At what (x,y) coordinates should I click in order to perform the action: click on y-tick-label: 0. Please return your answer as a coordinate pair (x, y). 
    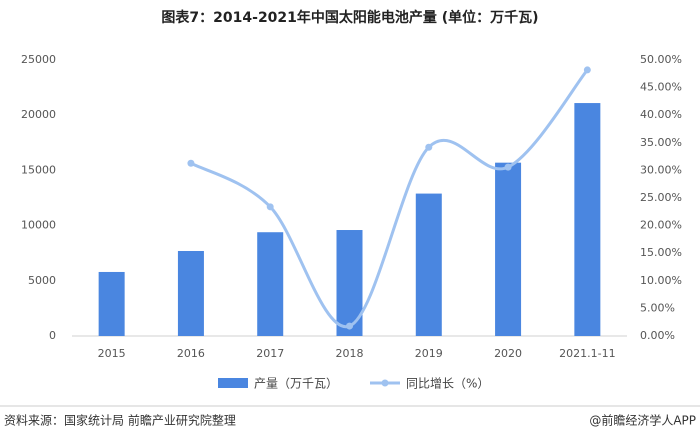
    Looking at the image, I should click on (52, 335).